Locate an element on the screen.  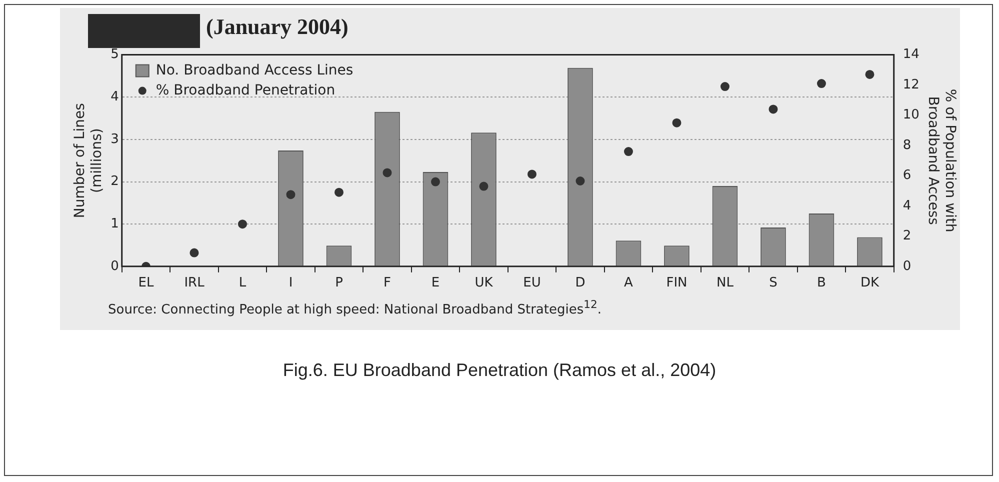
x-tick-label: DK is located at coordinates (870, 283).